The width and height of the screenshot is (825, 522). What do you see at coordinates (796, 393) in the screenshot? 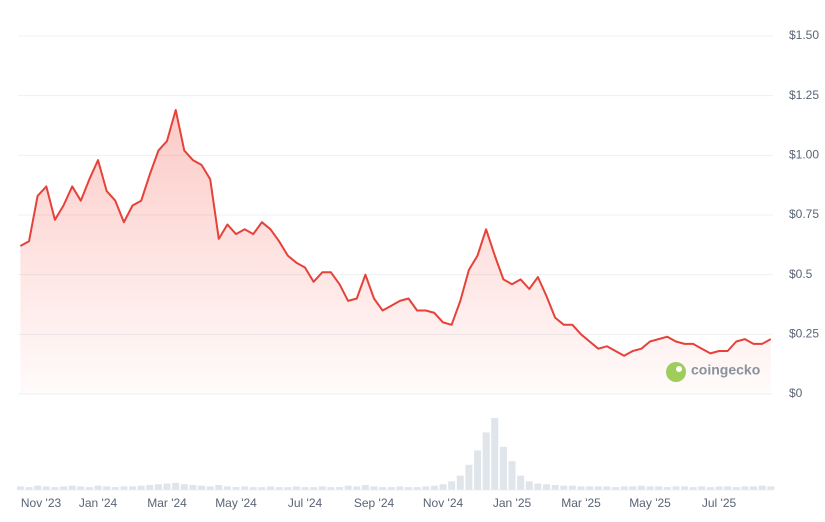
I see `y-tick-label: $0` at bounding box center [796, 393].